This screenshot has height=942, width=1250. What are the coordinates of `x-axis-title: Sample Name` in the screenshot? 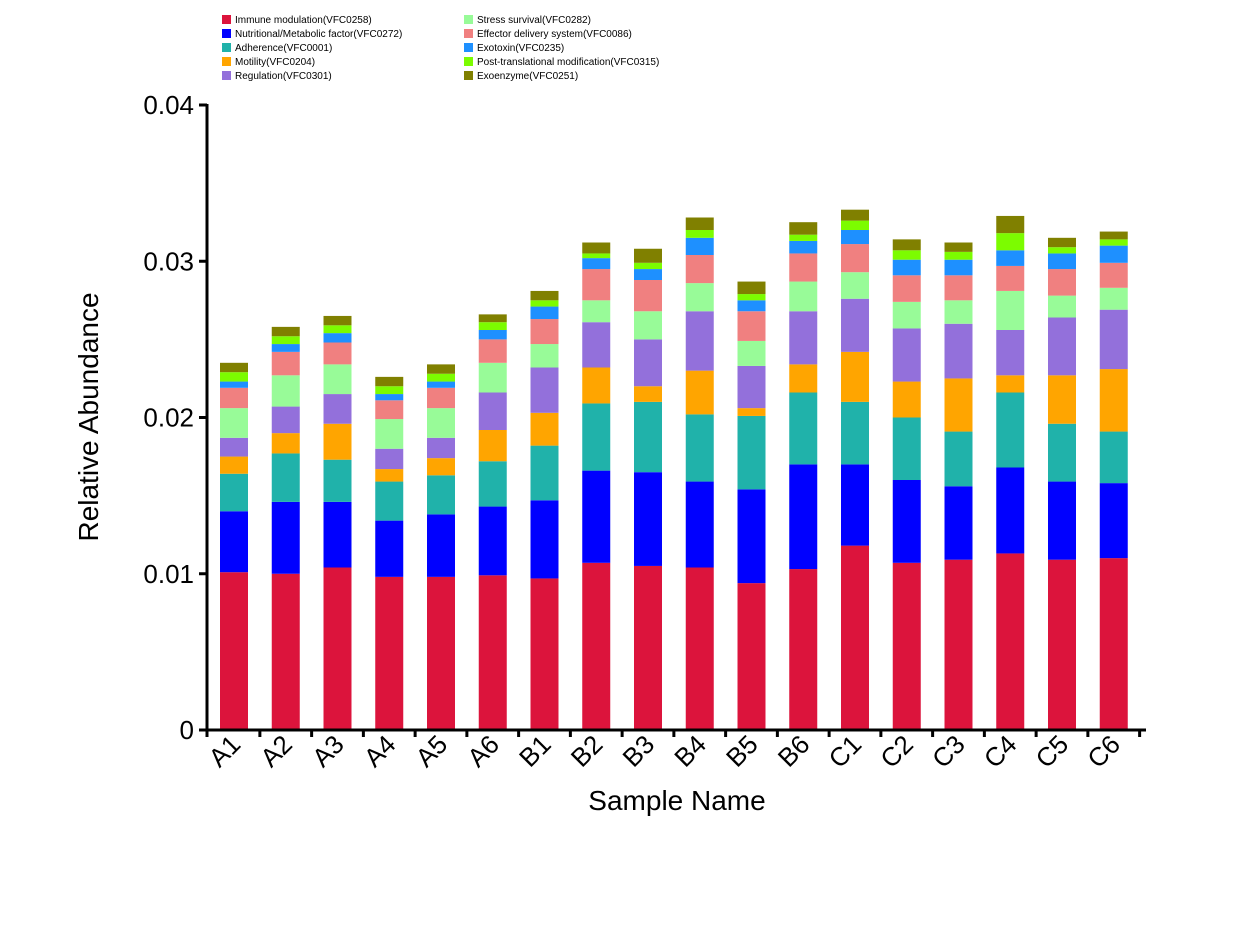 It's located at (676, 800).